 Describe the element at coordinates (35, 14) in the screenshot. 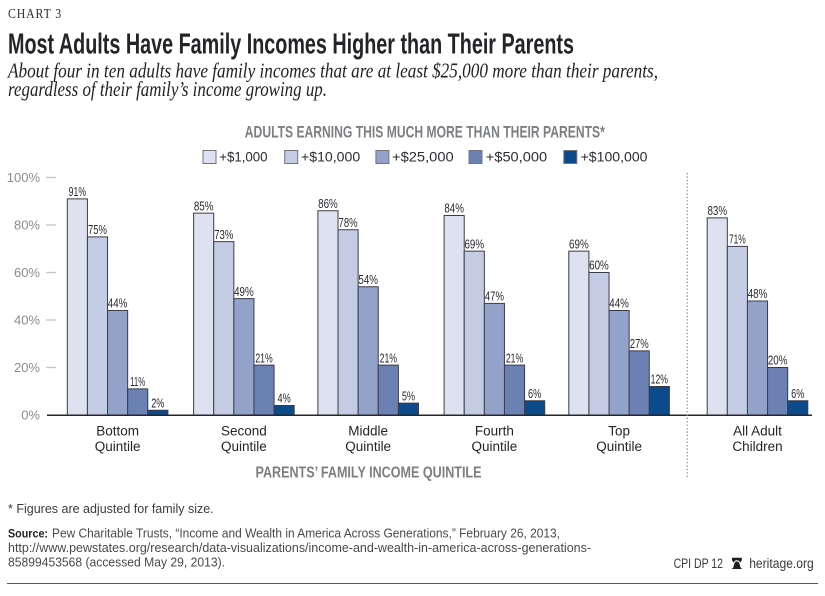

I see `svg-text: CHART 3` at that location.